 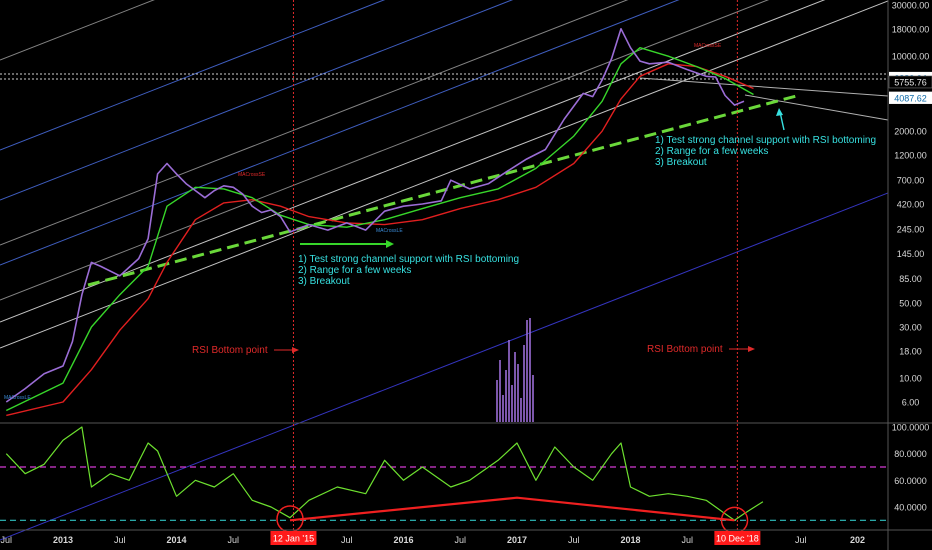 What do you see at coordinates (63, 540) in the screenshot?
I see `x-tick-label: 2013` at bounding box center [63, 540].